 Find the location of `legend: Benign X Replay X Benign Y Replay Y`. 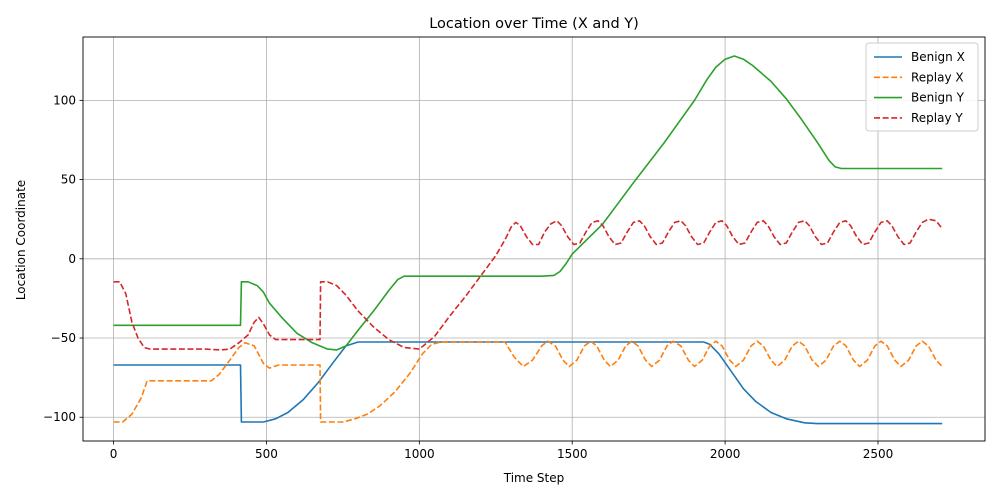

legend: Benign X Replay X Benign Y Replay Y is located at coordinates (922, 87).